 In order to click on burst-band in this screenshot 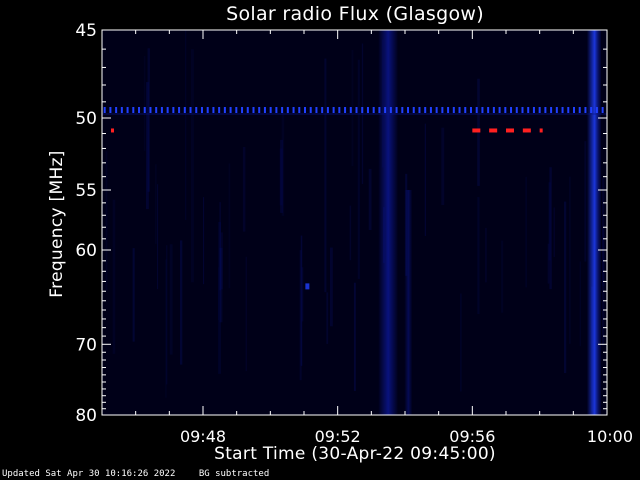, I will do `click(593, 222)`.